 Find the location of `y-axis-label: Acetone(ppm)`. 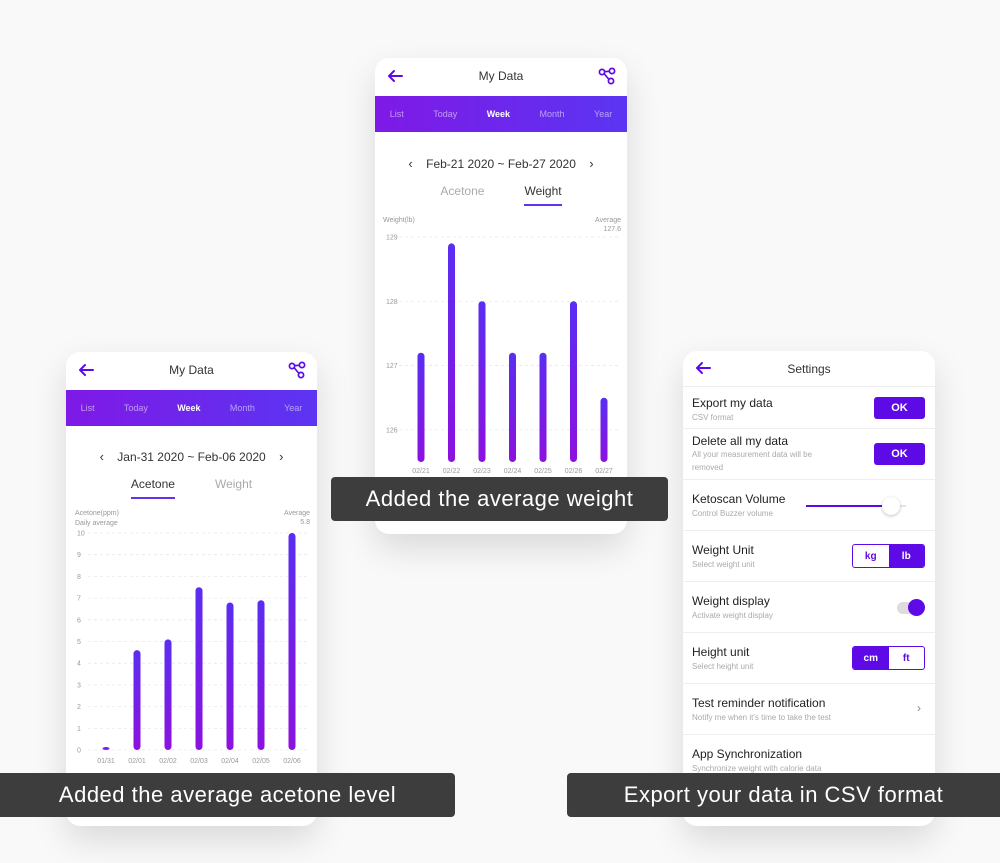

y-axis-label: Acetone(ppm) is located at coordinates (97, 513).